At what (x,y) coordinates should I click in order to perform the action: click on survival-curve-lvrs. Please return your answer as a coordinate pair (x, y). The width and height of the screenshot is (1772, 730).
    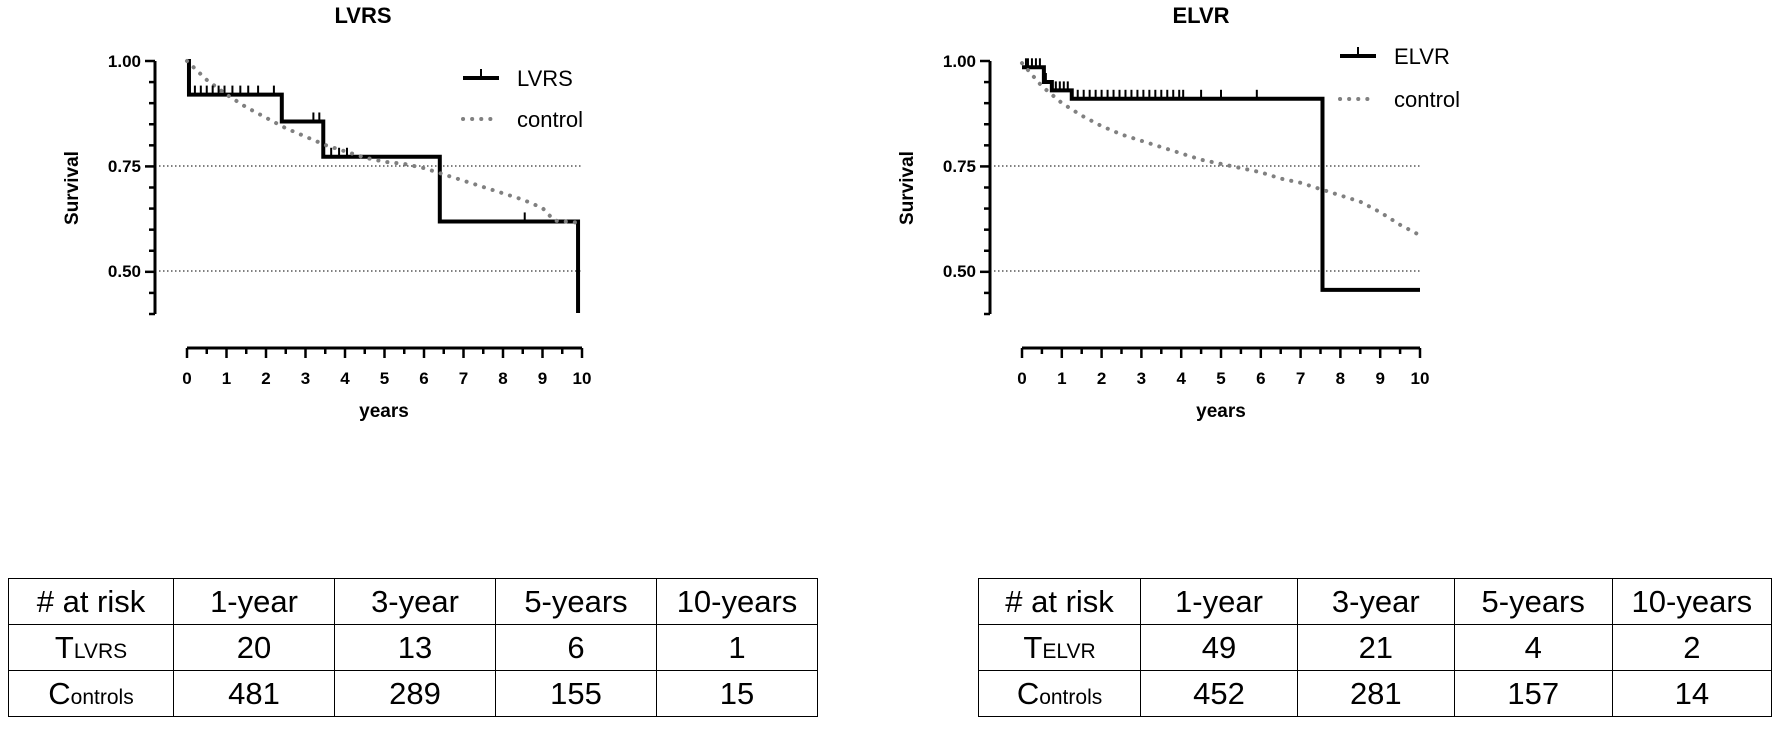
    Looking at the image, I should click on (383, 186).